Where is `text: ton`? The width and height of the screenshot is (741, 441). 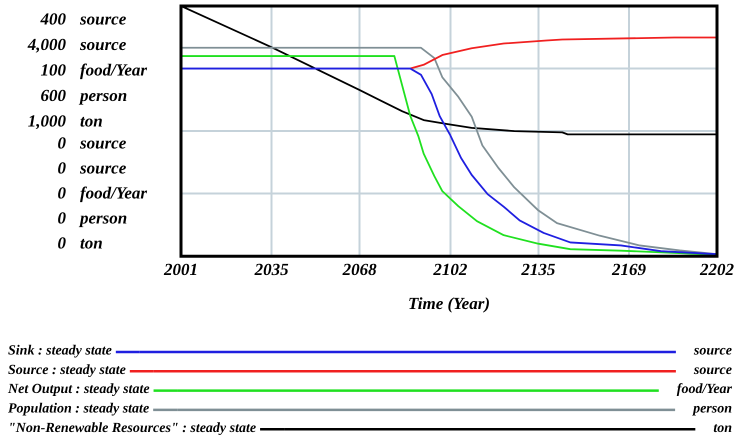 text: ton is located at coordinates (722, 428).